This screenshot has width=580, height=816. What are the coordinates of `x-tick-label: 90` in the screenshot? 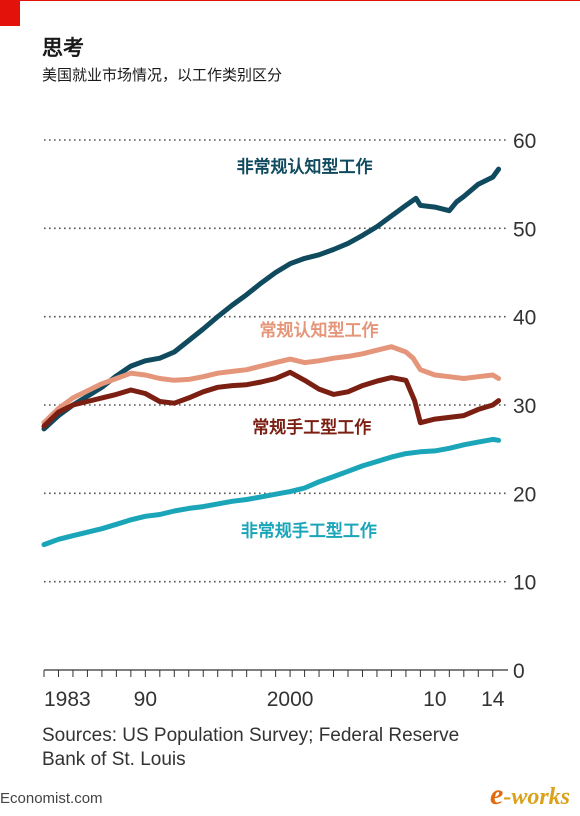 It's located at (145, 699).